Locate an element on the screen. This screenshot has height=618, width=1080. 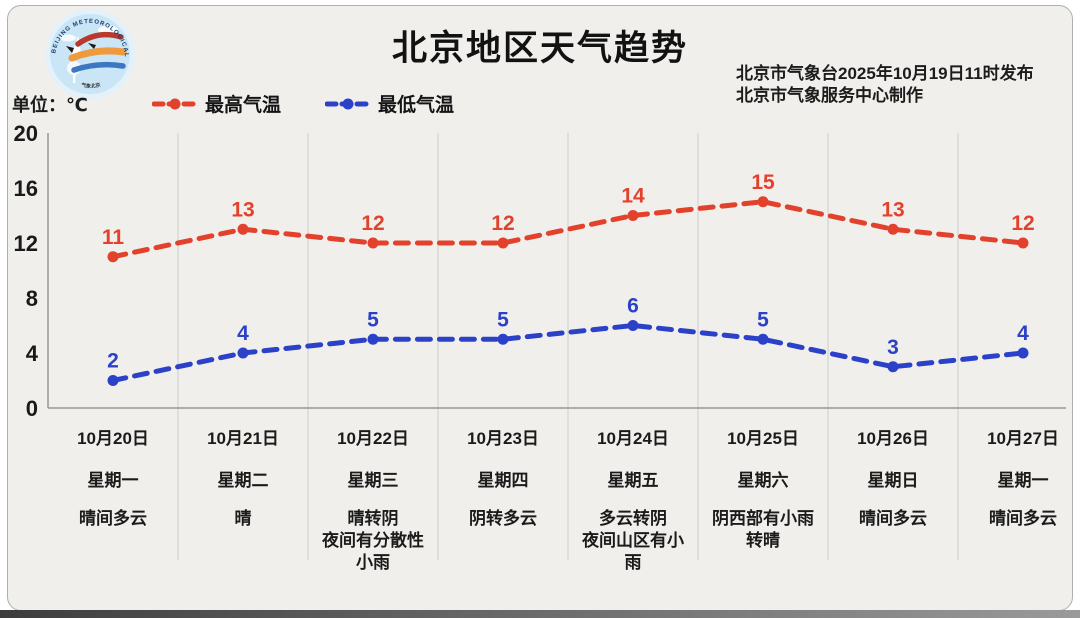
y-tick-label: 4 is located at coordinates (32, 353).